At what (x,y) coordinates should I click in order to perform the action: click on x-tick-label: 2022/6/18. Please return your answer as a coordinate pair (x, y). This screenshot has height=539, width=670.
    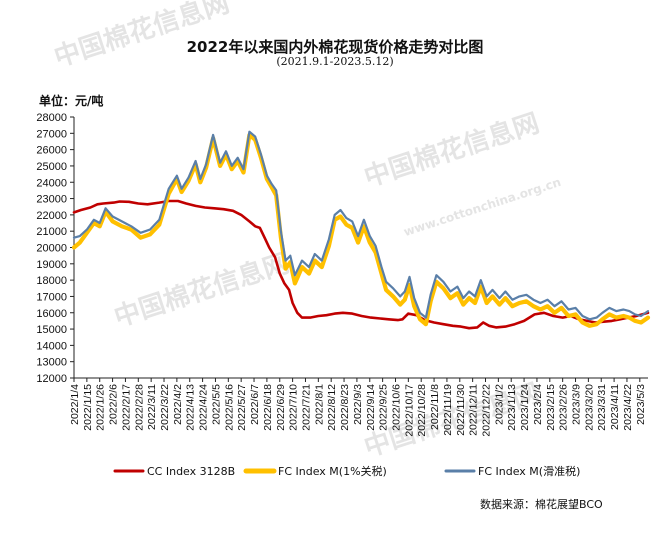
    Looking at the image, I should click on (268, 407).